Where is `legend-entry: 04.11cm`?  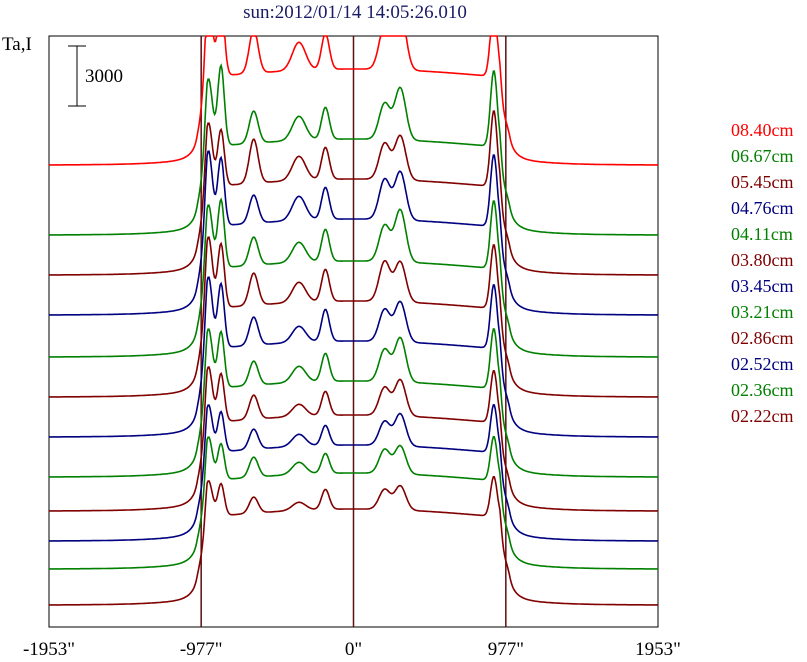
legend-entry: 04.11cm is located at coordinates (762, 234).